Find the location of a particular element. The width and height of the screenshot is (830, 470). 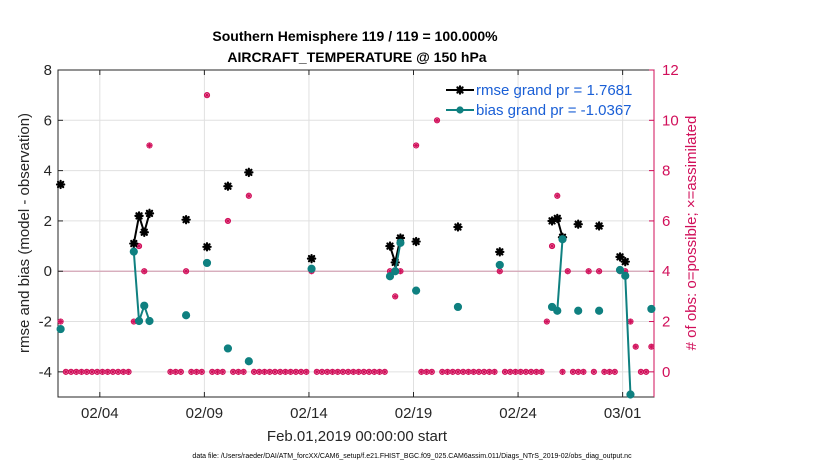

x-axis-label: Feb.01,2019 00:00:00 start is located at coordinates (357, 436).